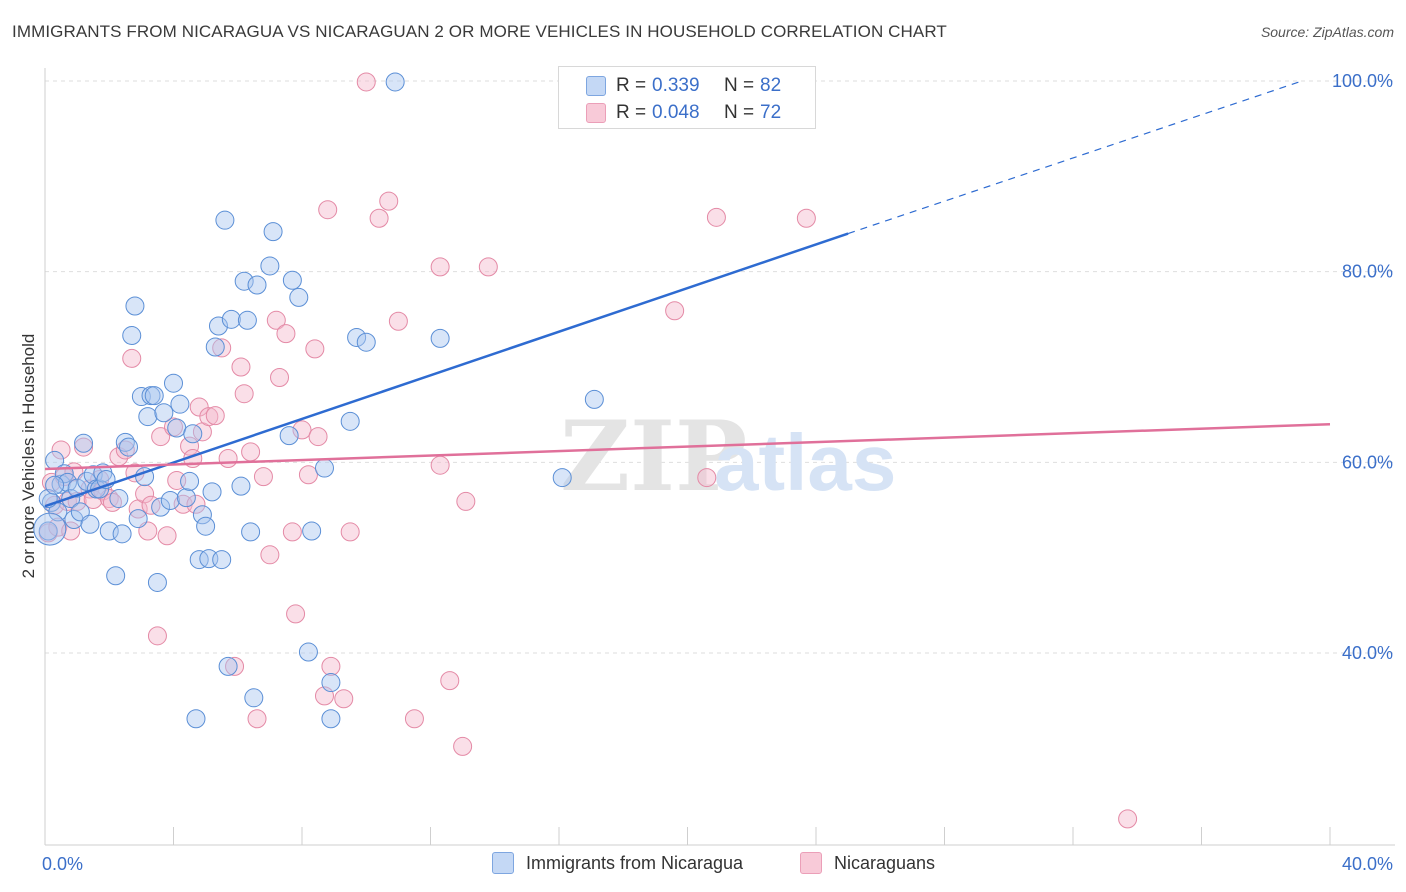 This screenshot has width=1406, height=892. I want to click on r-label: R =, so click(631, 85).